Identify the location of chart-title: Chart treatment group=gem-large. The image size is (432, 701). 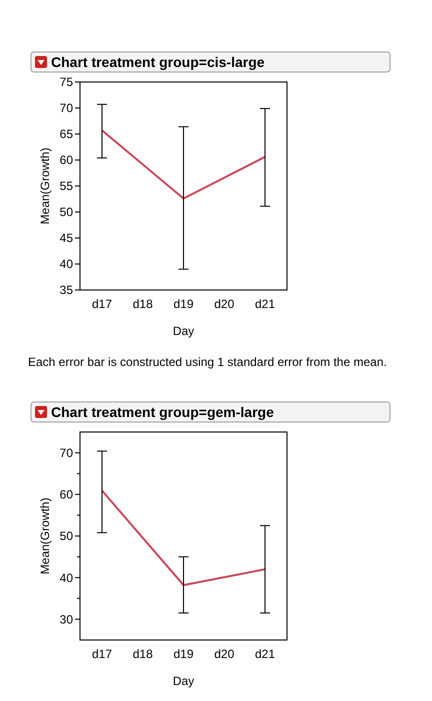
(162, 412).